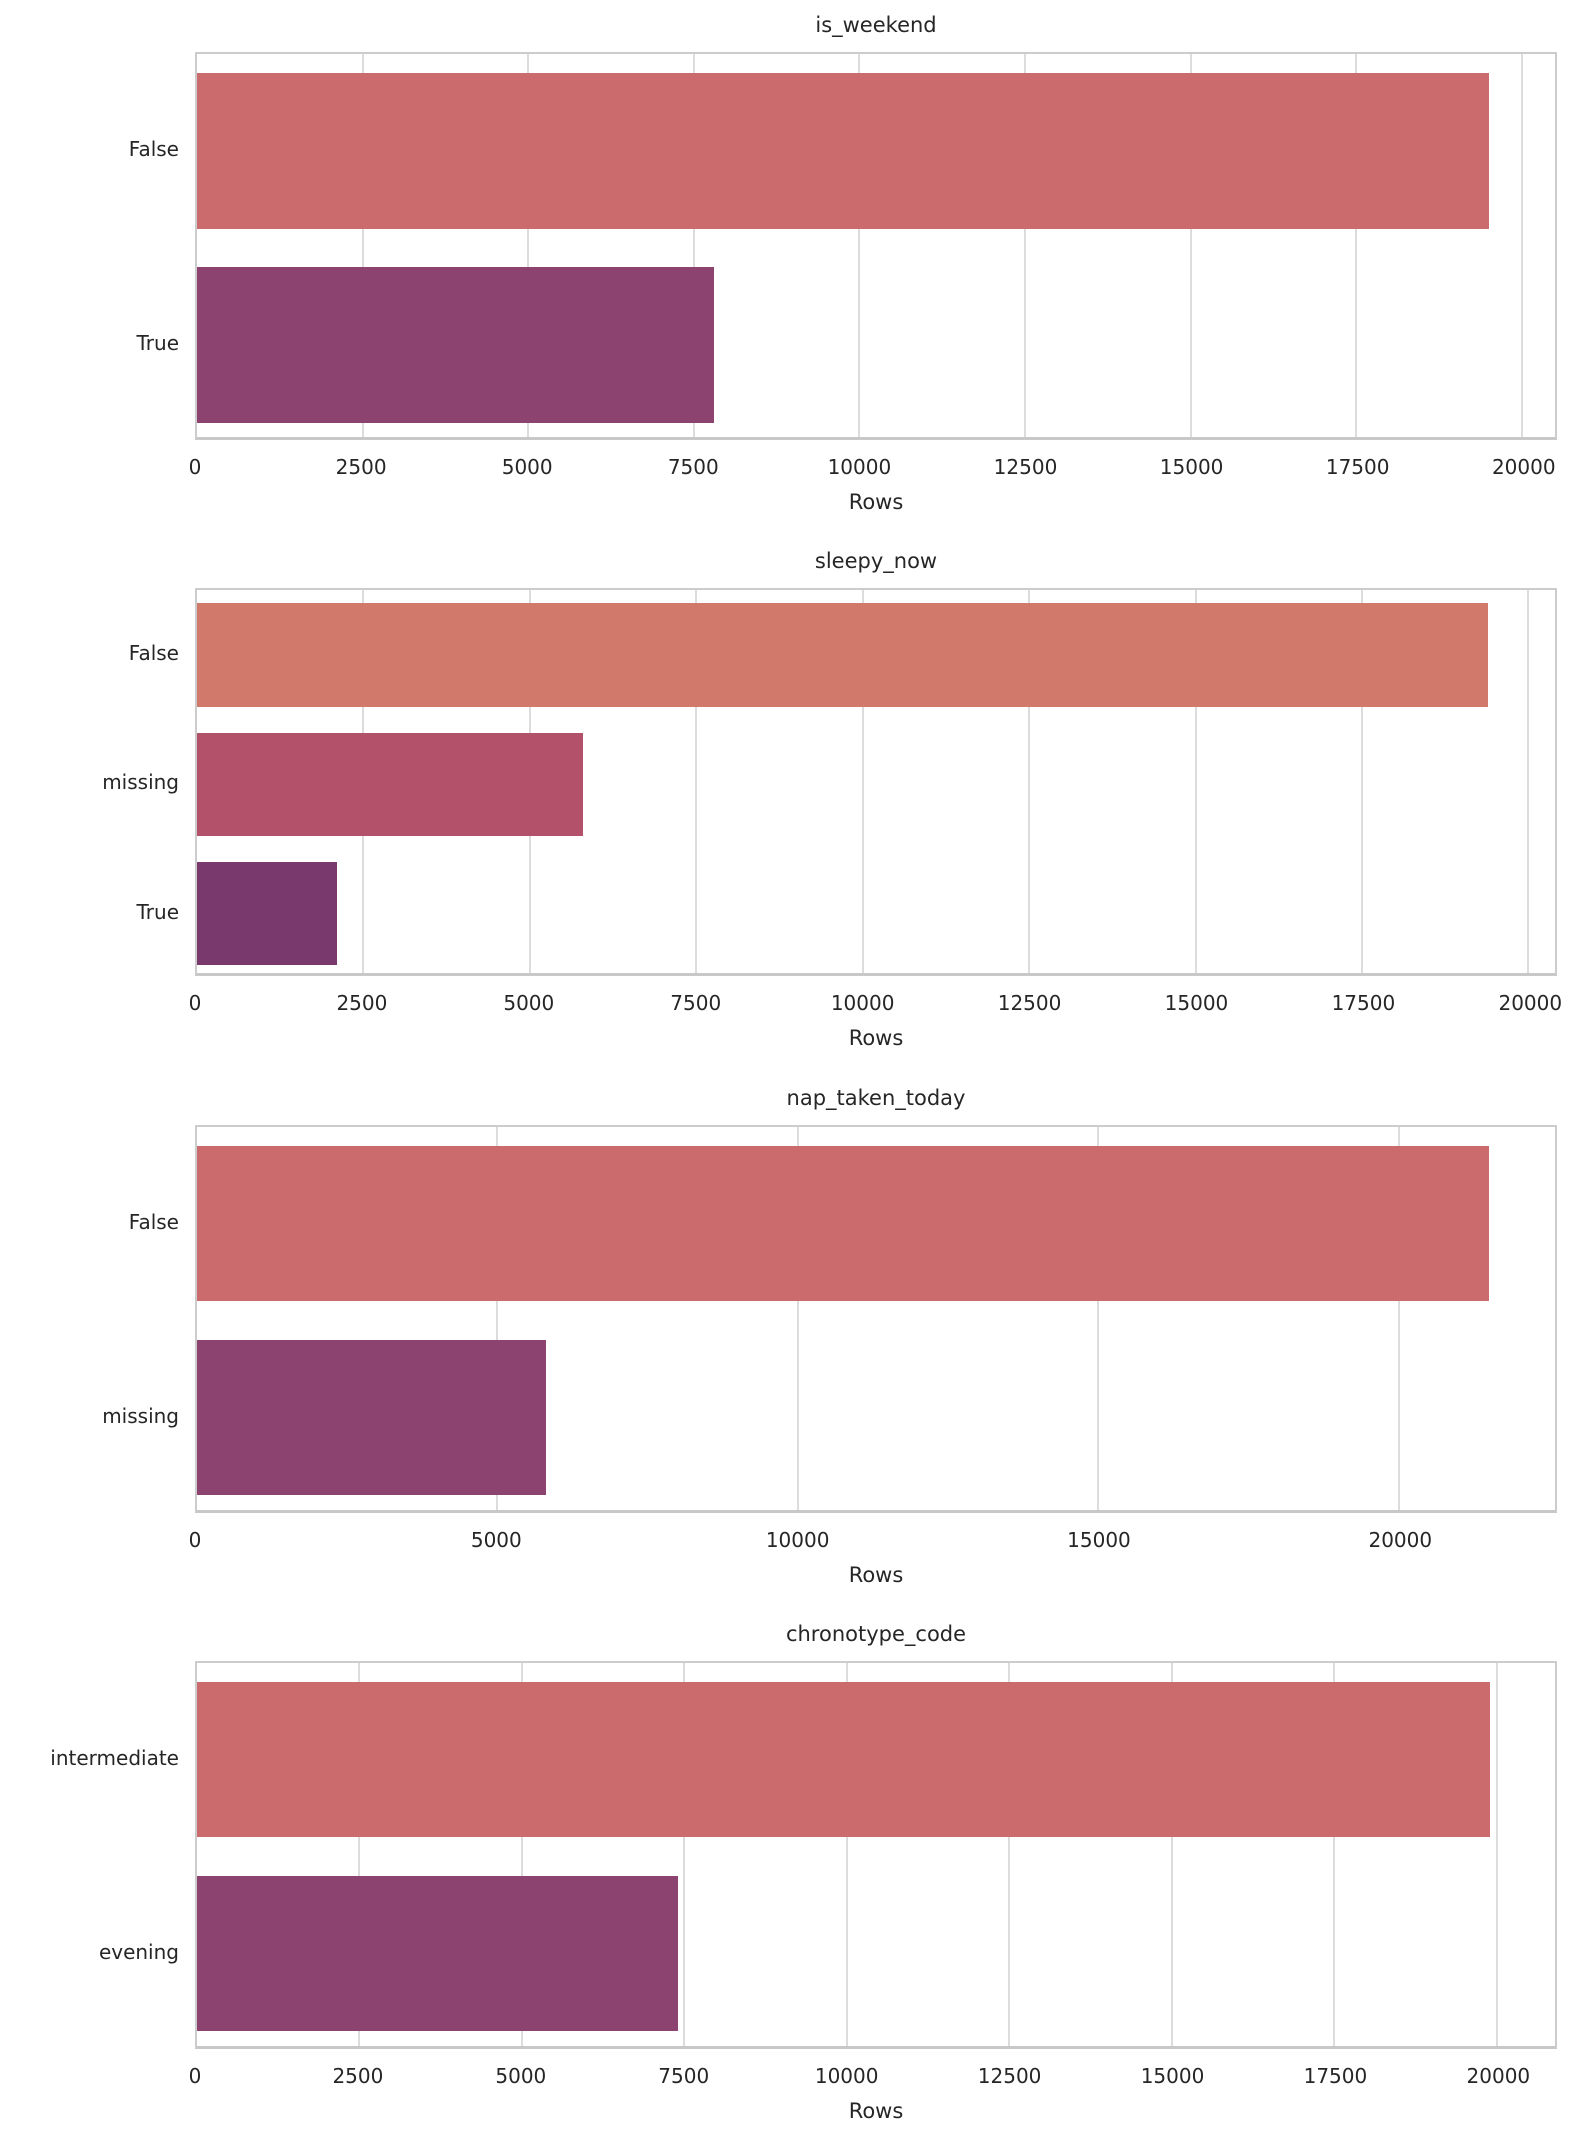  I want to click on plot-title: nap_taken_today, so click(876, 1097).